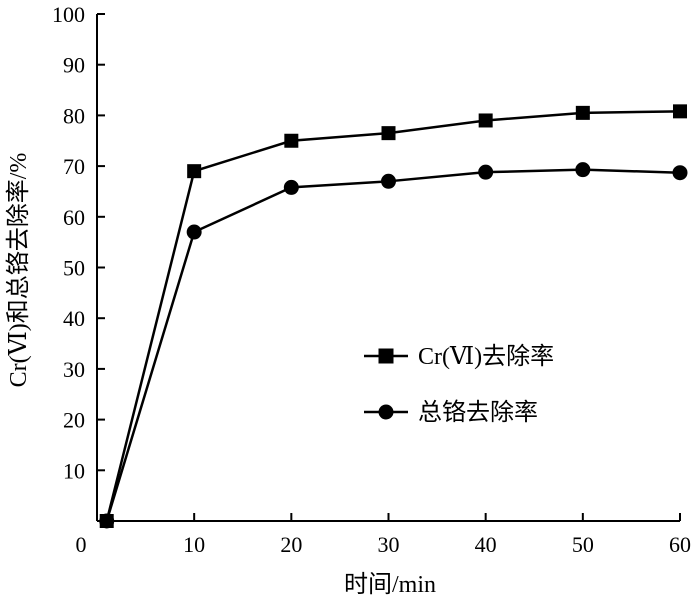  Describe the element at coordinates (74, 470) in the screenshot. I see `y-tick-label: 10` at that location.